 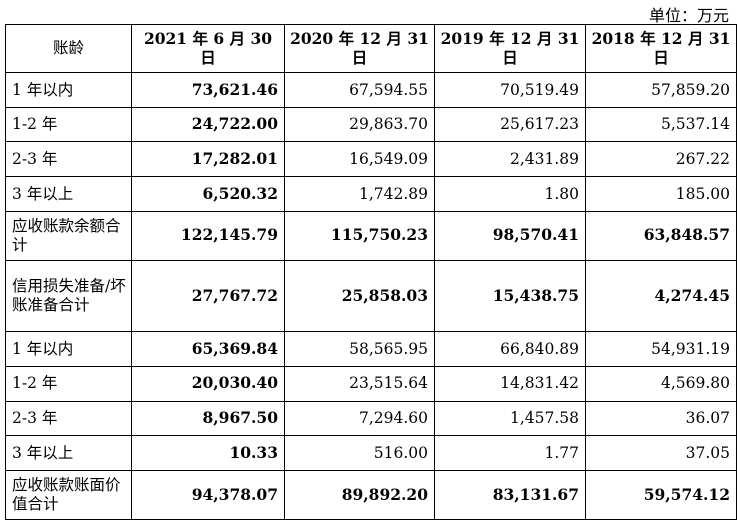 I want to click on cell-value: 37.05, so click(x=661, y=453).